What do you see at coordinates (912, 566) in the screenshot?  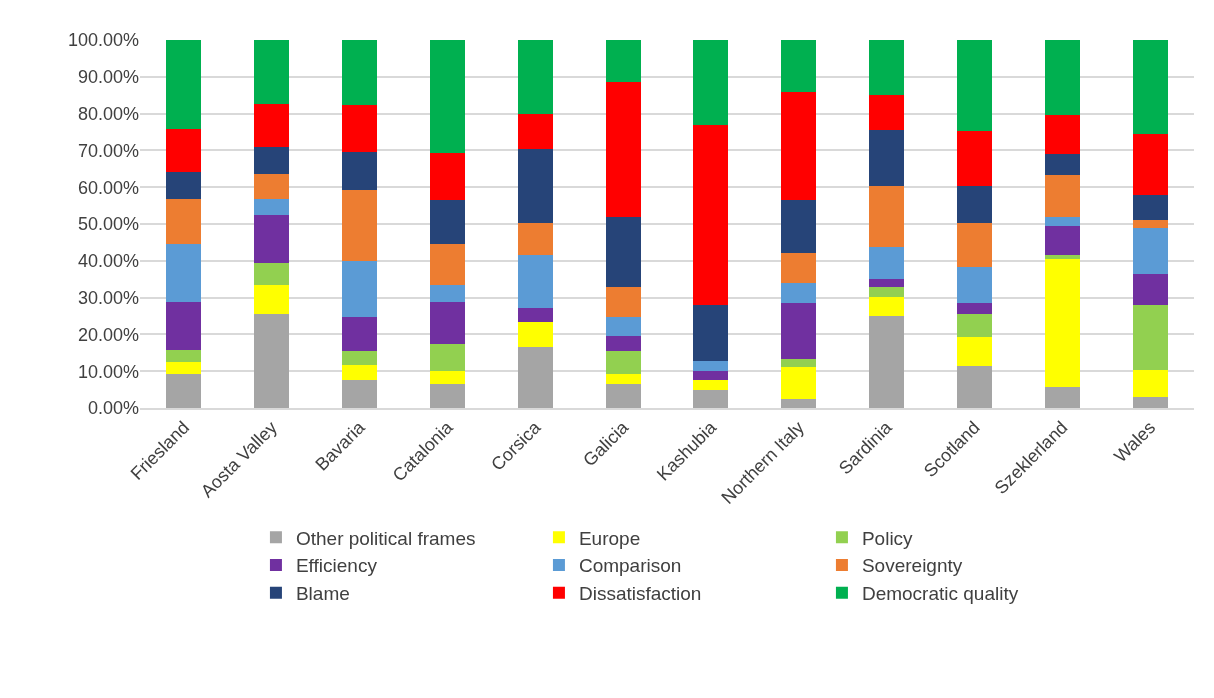 I see `legend-label: Sovereignty` at bounding box center [912, 566].